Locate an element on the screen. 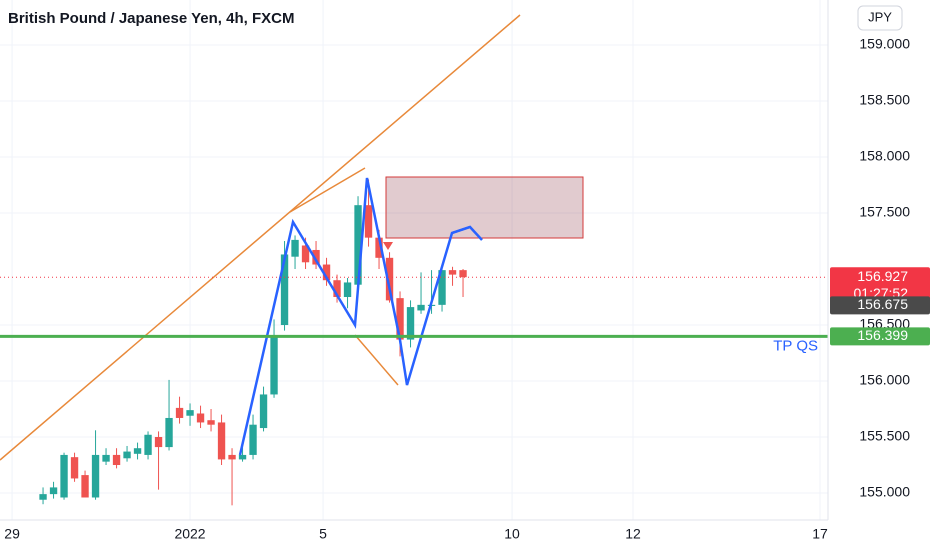  x-tick-label: 2022 is located at coordinates (189, 534).